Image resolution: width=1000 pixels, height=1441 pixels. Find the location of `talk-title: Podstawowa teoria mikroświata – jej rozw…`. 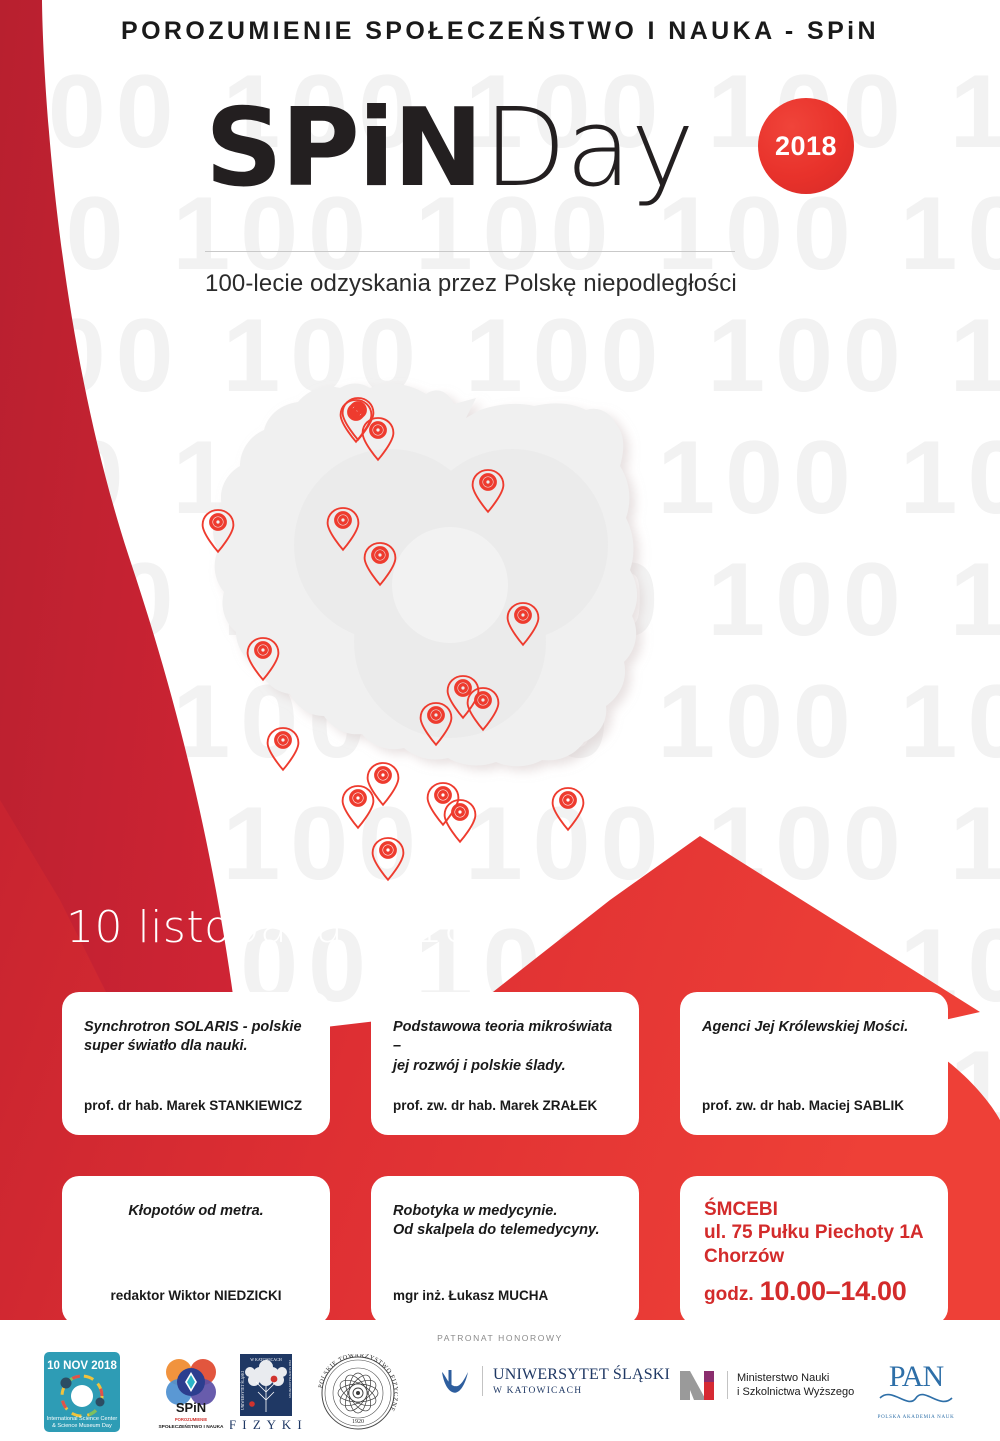

talk-title: Podstawowa teoria mikroświata – jej rozw… is located at coordinates (505, 1047).